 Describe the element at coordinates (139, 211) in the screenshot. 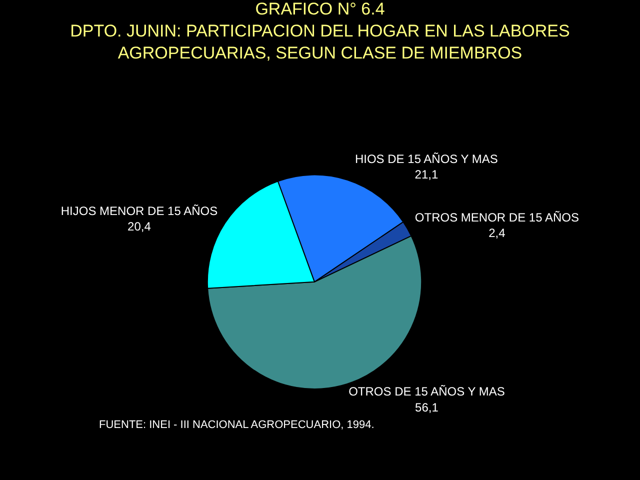

I see `slice-label: HIJOS MENOR DE 15 AÑOS` at that location.